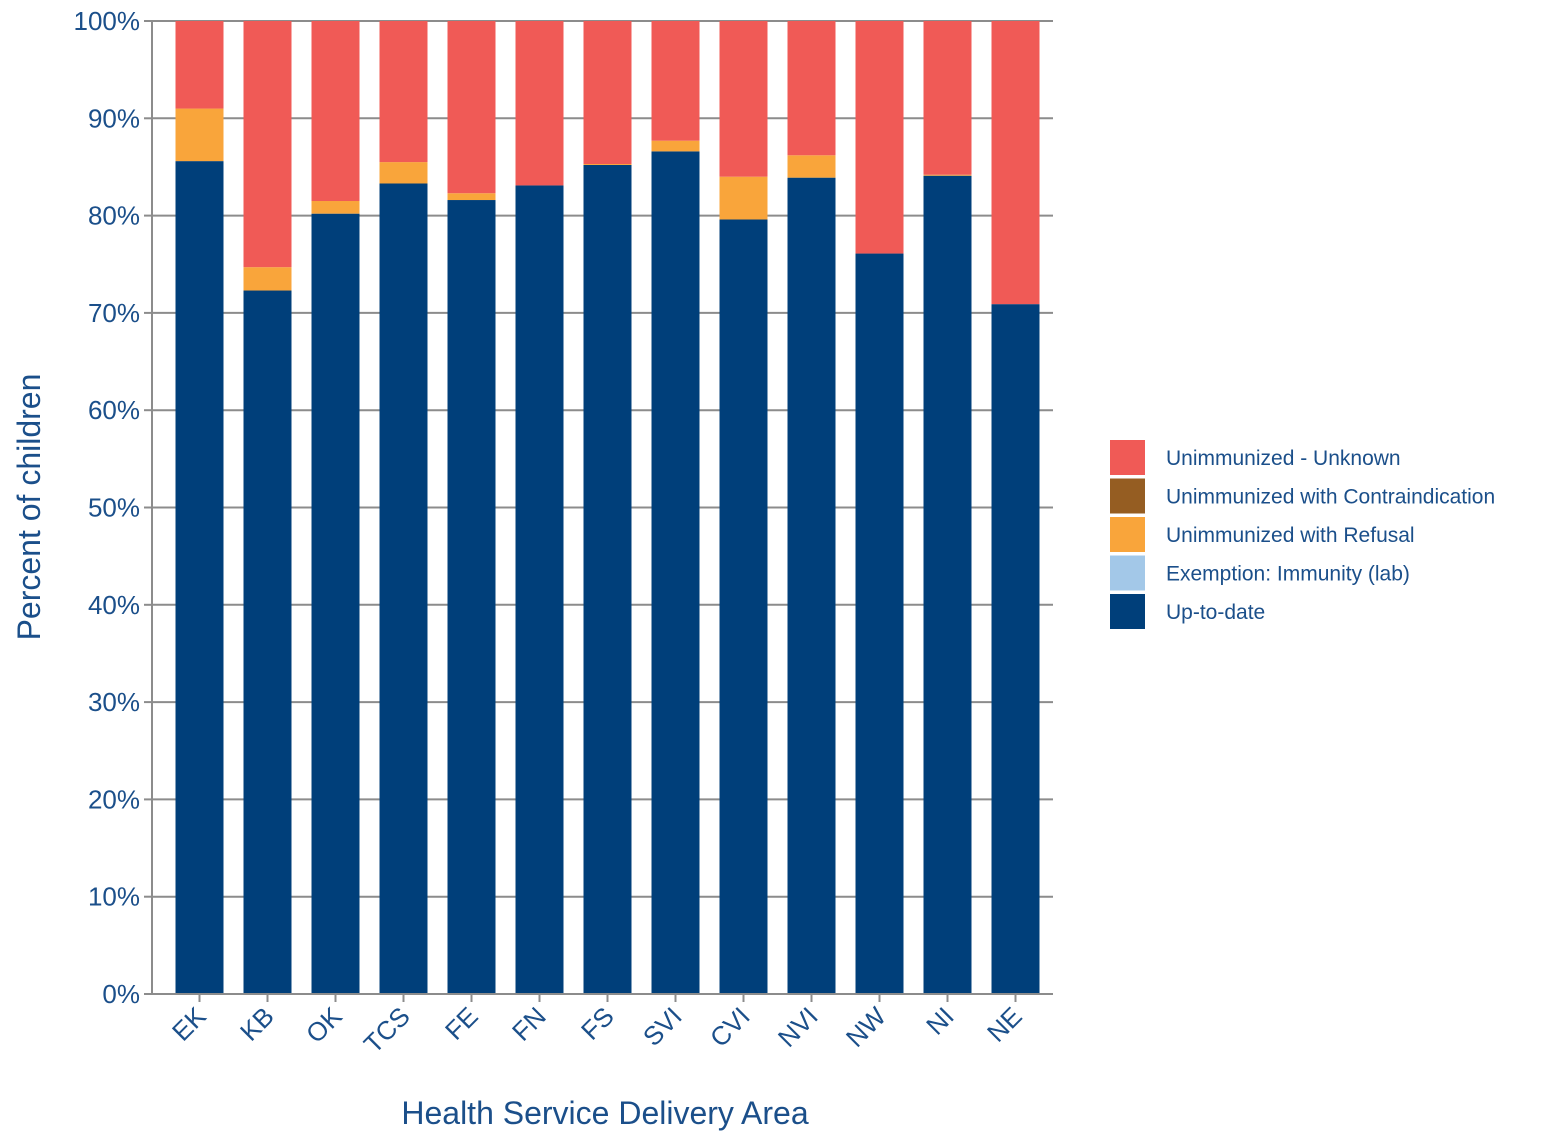 This screenshot has height=1133, width=1554. Describe the element at coordinates (121, 994) in the screenshot. I see `y-tick-label: 0%` at that location.